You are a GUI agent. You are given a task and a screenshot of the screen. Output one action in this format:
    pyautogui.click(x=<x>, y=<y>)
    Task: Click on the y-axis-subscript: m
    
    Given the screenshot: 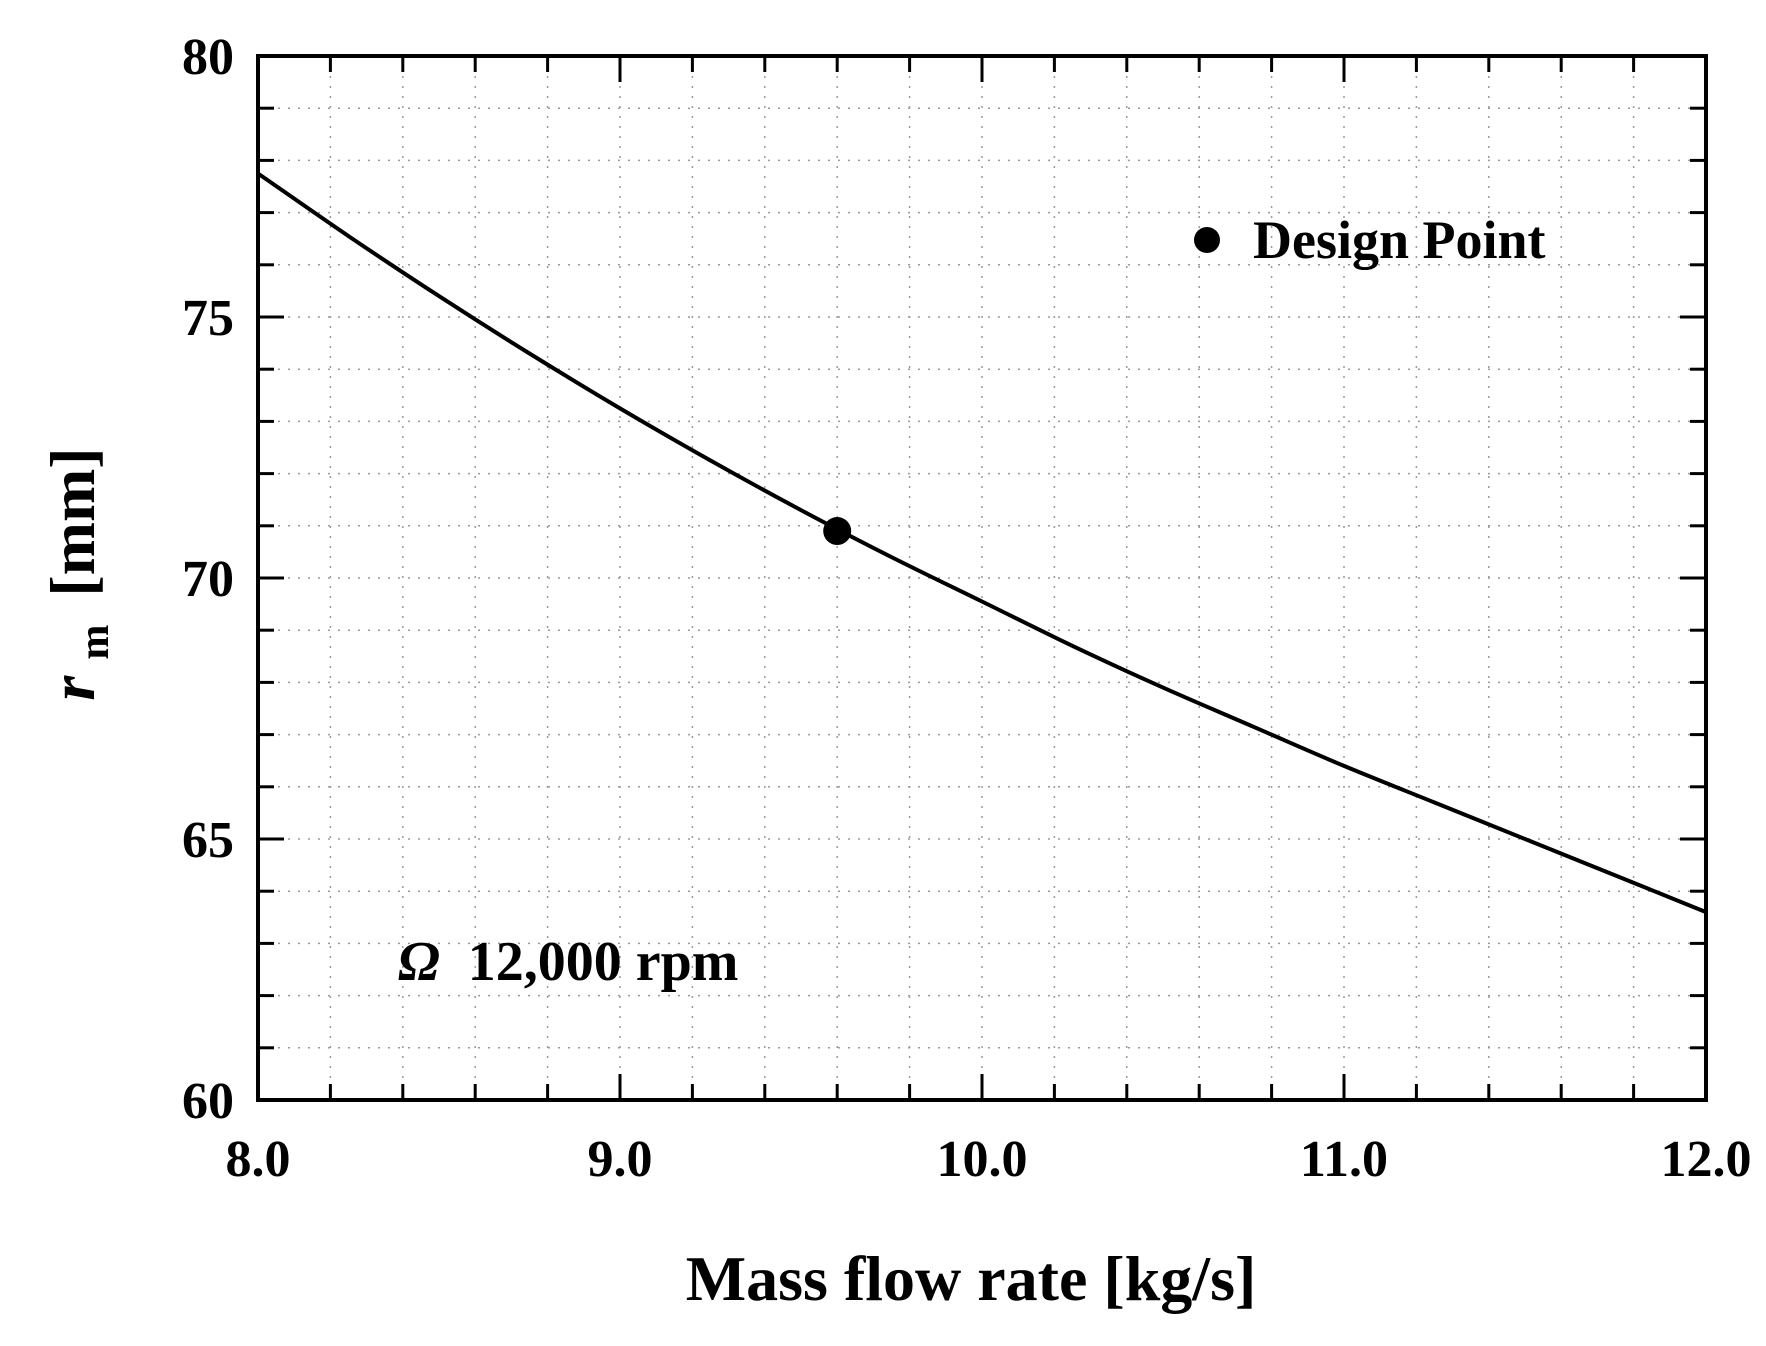 What is the action you would take?
    pyautogui.click(x=95, y=642)
    